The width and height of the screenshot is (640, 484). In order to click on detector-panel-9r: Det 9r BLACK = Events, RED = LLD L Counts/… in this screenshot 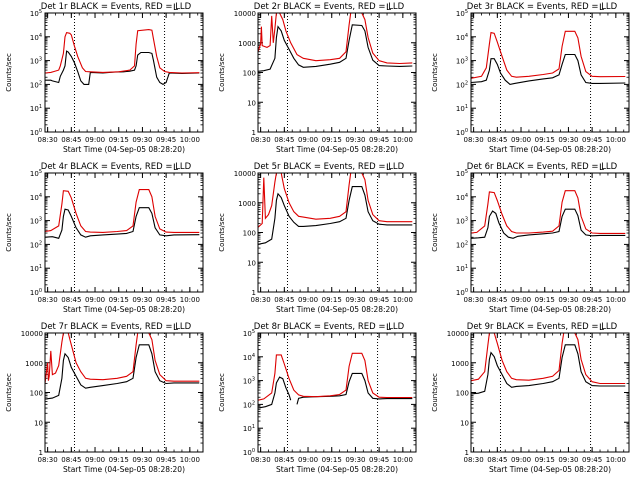, I will do `click(532, 402)`.